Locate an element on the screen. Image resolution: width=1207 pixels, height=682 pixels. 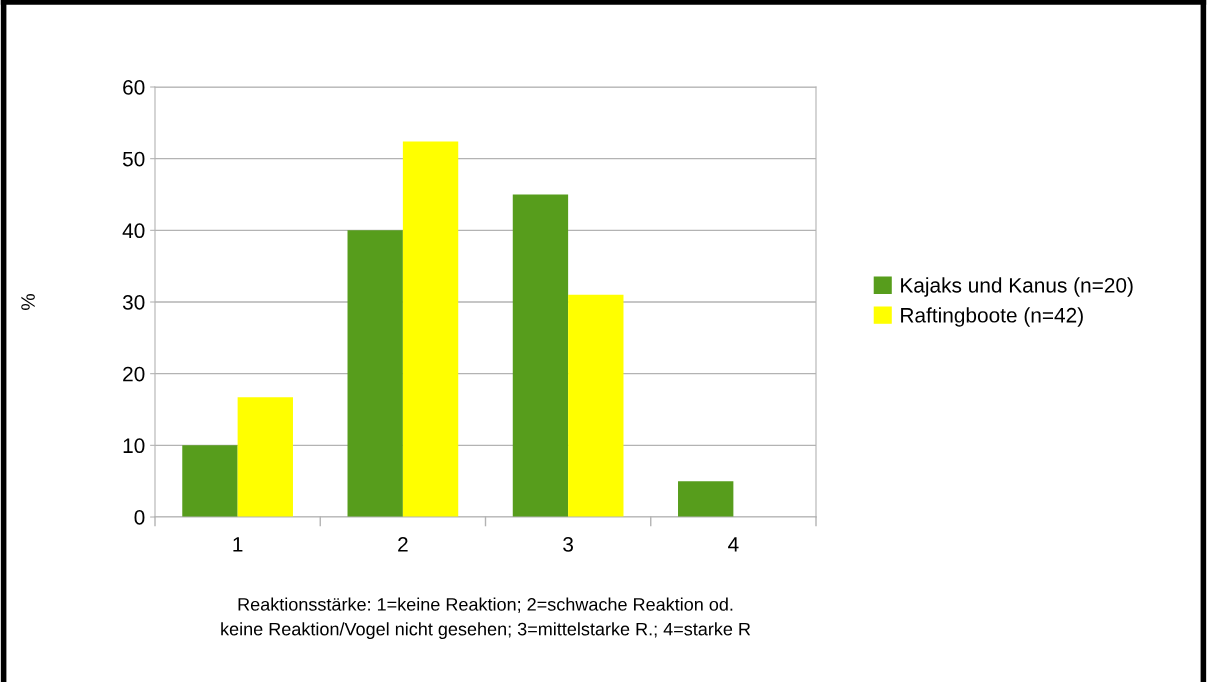
x-tick-label: 3 is located at coordinates (568, 544).